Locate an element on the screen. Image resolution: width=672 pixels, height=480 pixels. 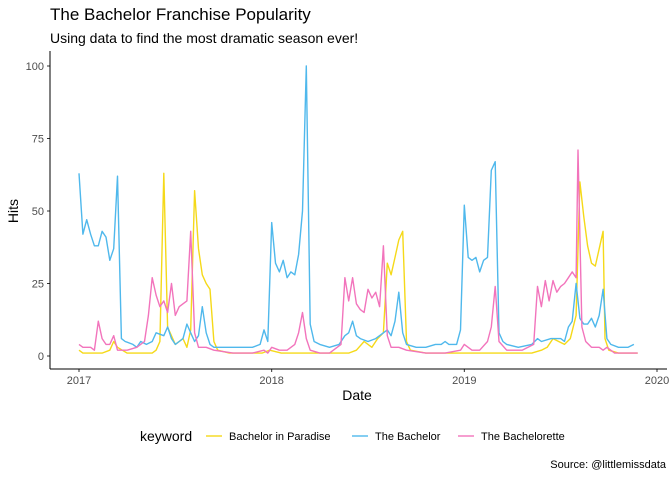
x-tick-label: 2019 is located at coordinates (464, 381).